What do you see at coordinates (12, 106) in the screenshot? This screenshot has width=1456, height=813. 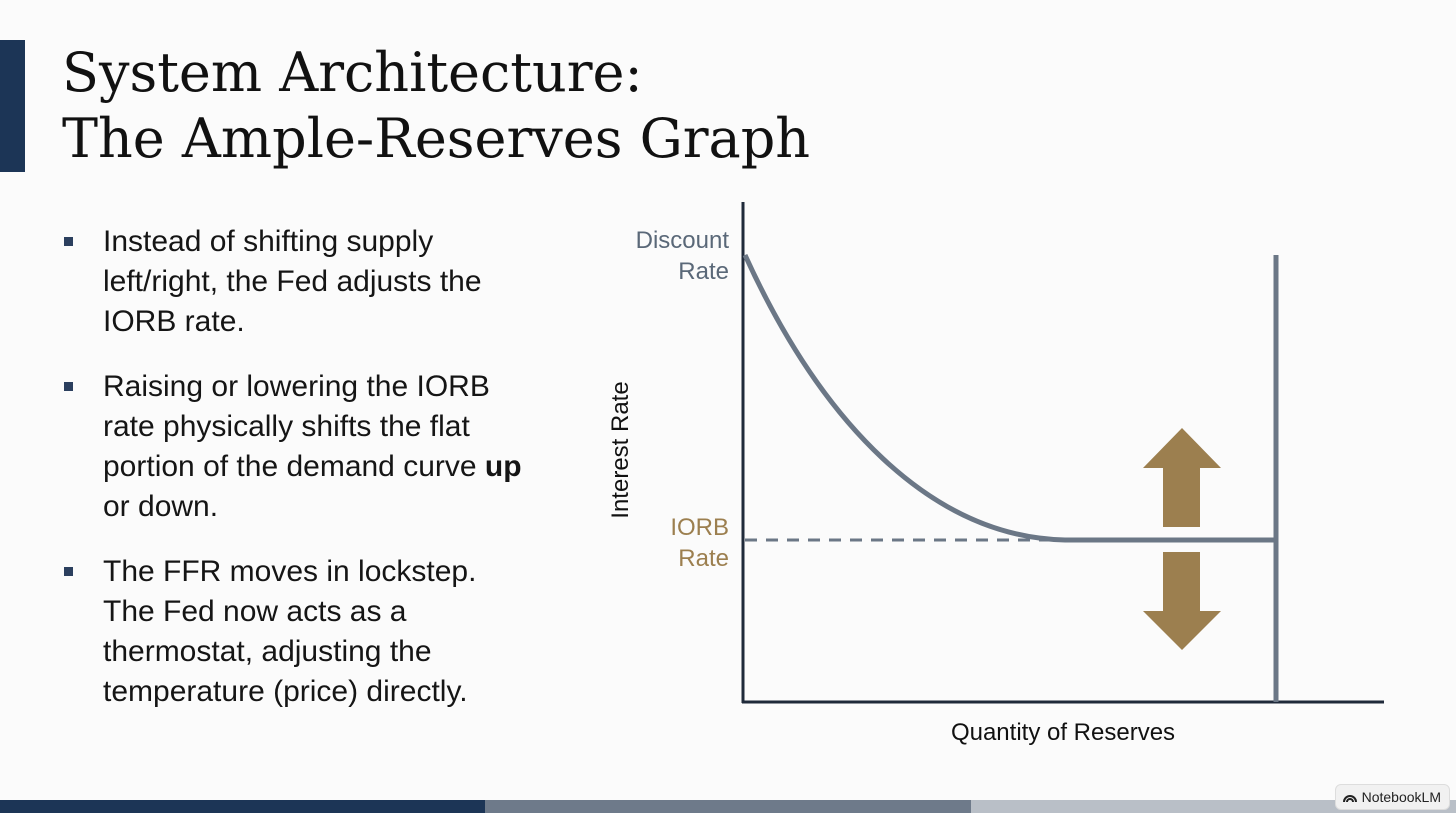 I see `accent-bar` at bounding box center [12, 106].